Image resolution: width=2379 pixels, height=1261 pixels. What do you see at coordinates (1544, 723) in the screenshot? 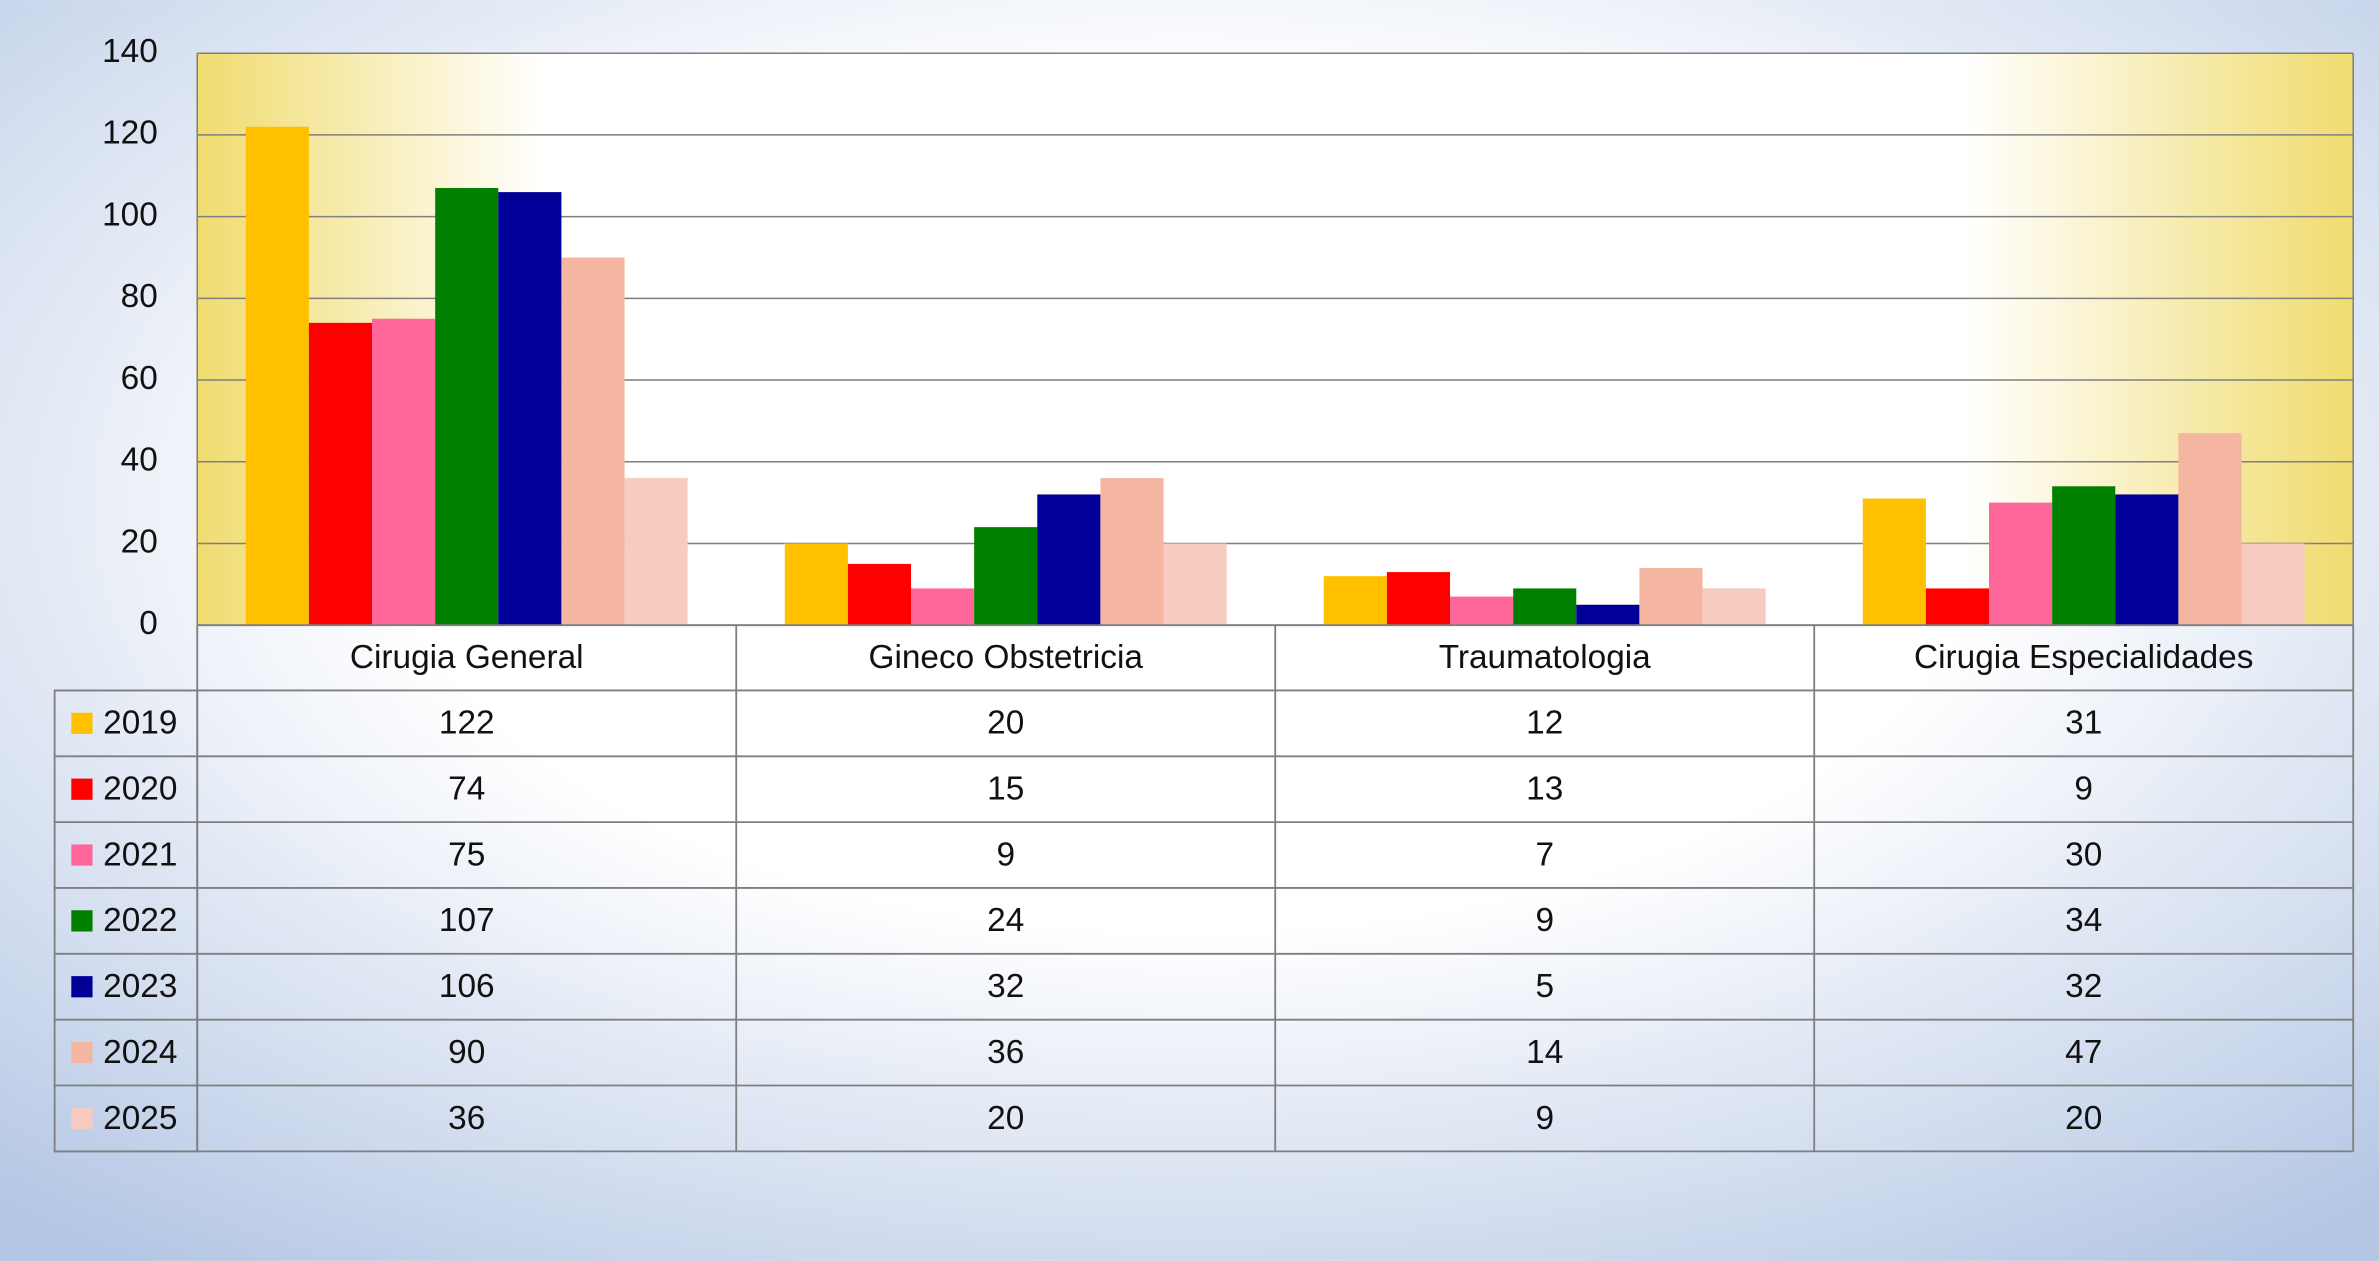
I see `table-cell: 12` at bounding box center [1544, 723].